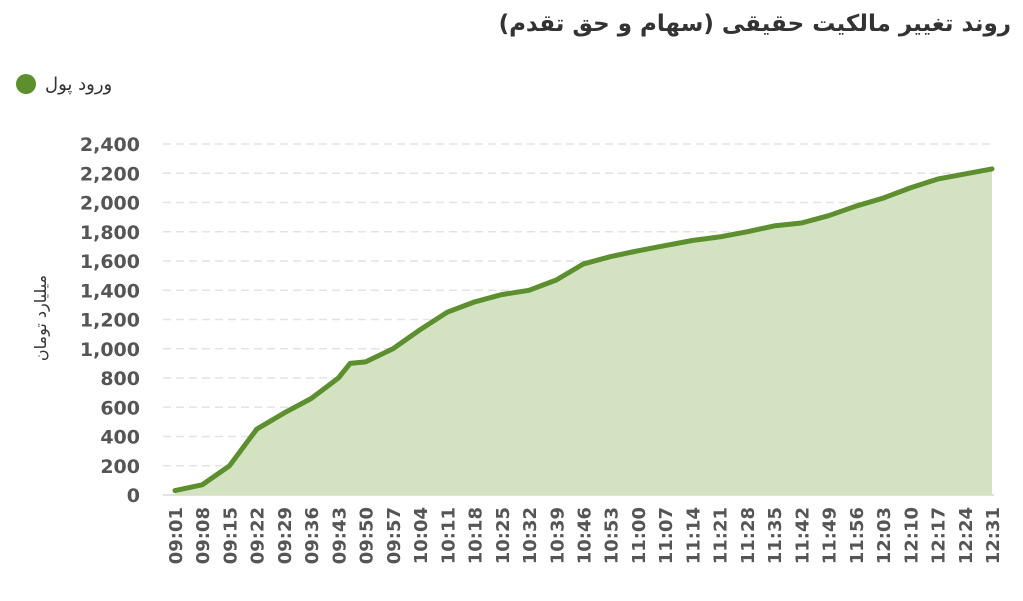 The width and height of the screenshot is (1023, 601). What do you see at coordinates (530, 535) in the screenshot?
I see `x-tick-label: 10:32` at bounding box center [530, 535].